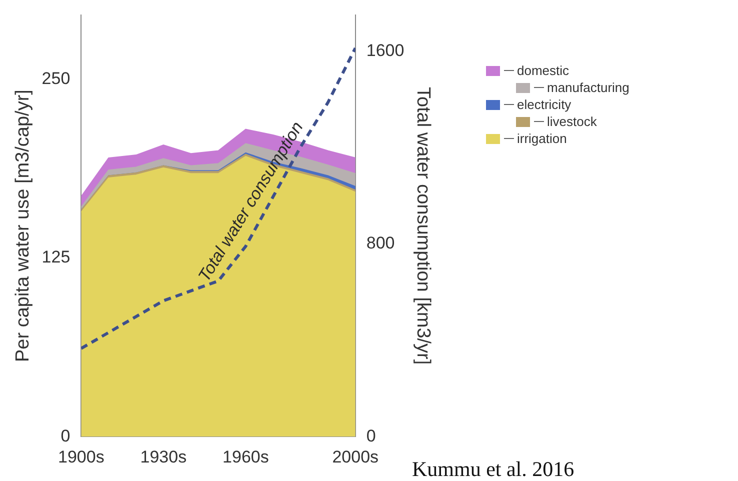  I want to click on y2-tick-label: 0, so click(371, 436).